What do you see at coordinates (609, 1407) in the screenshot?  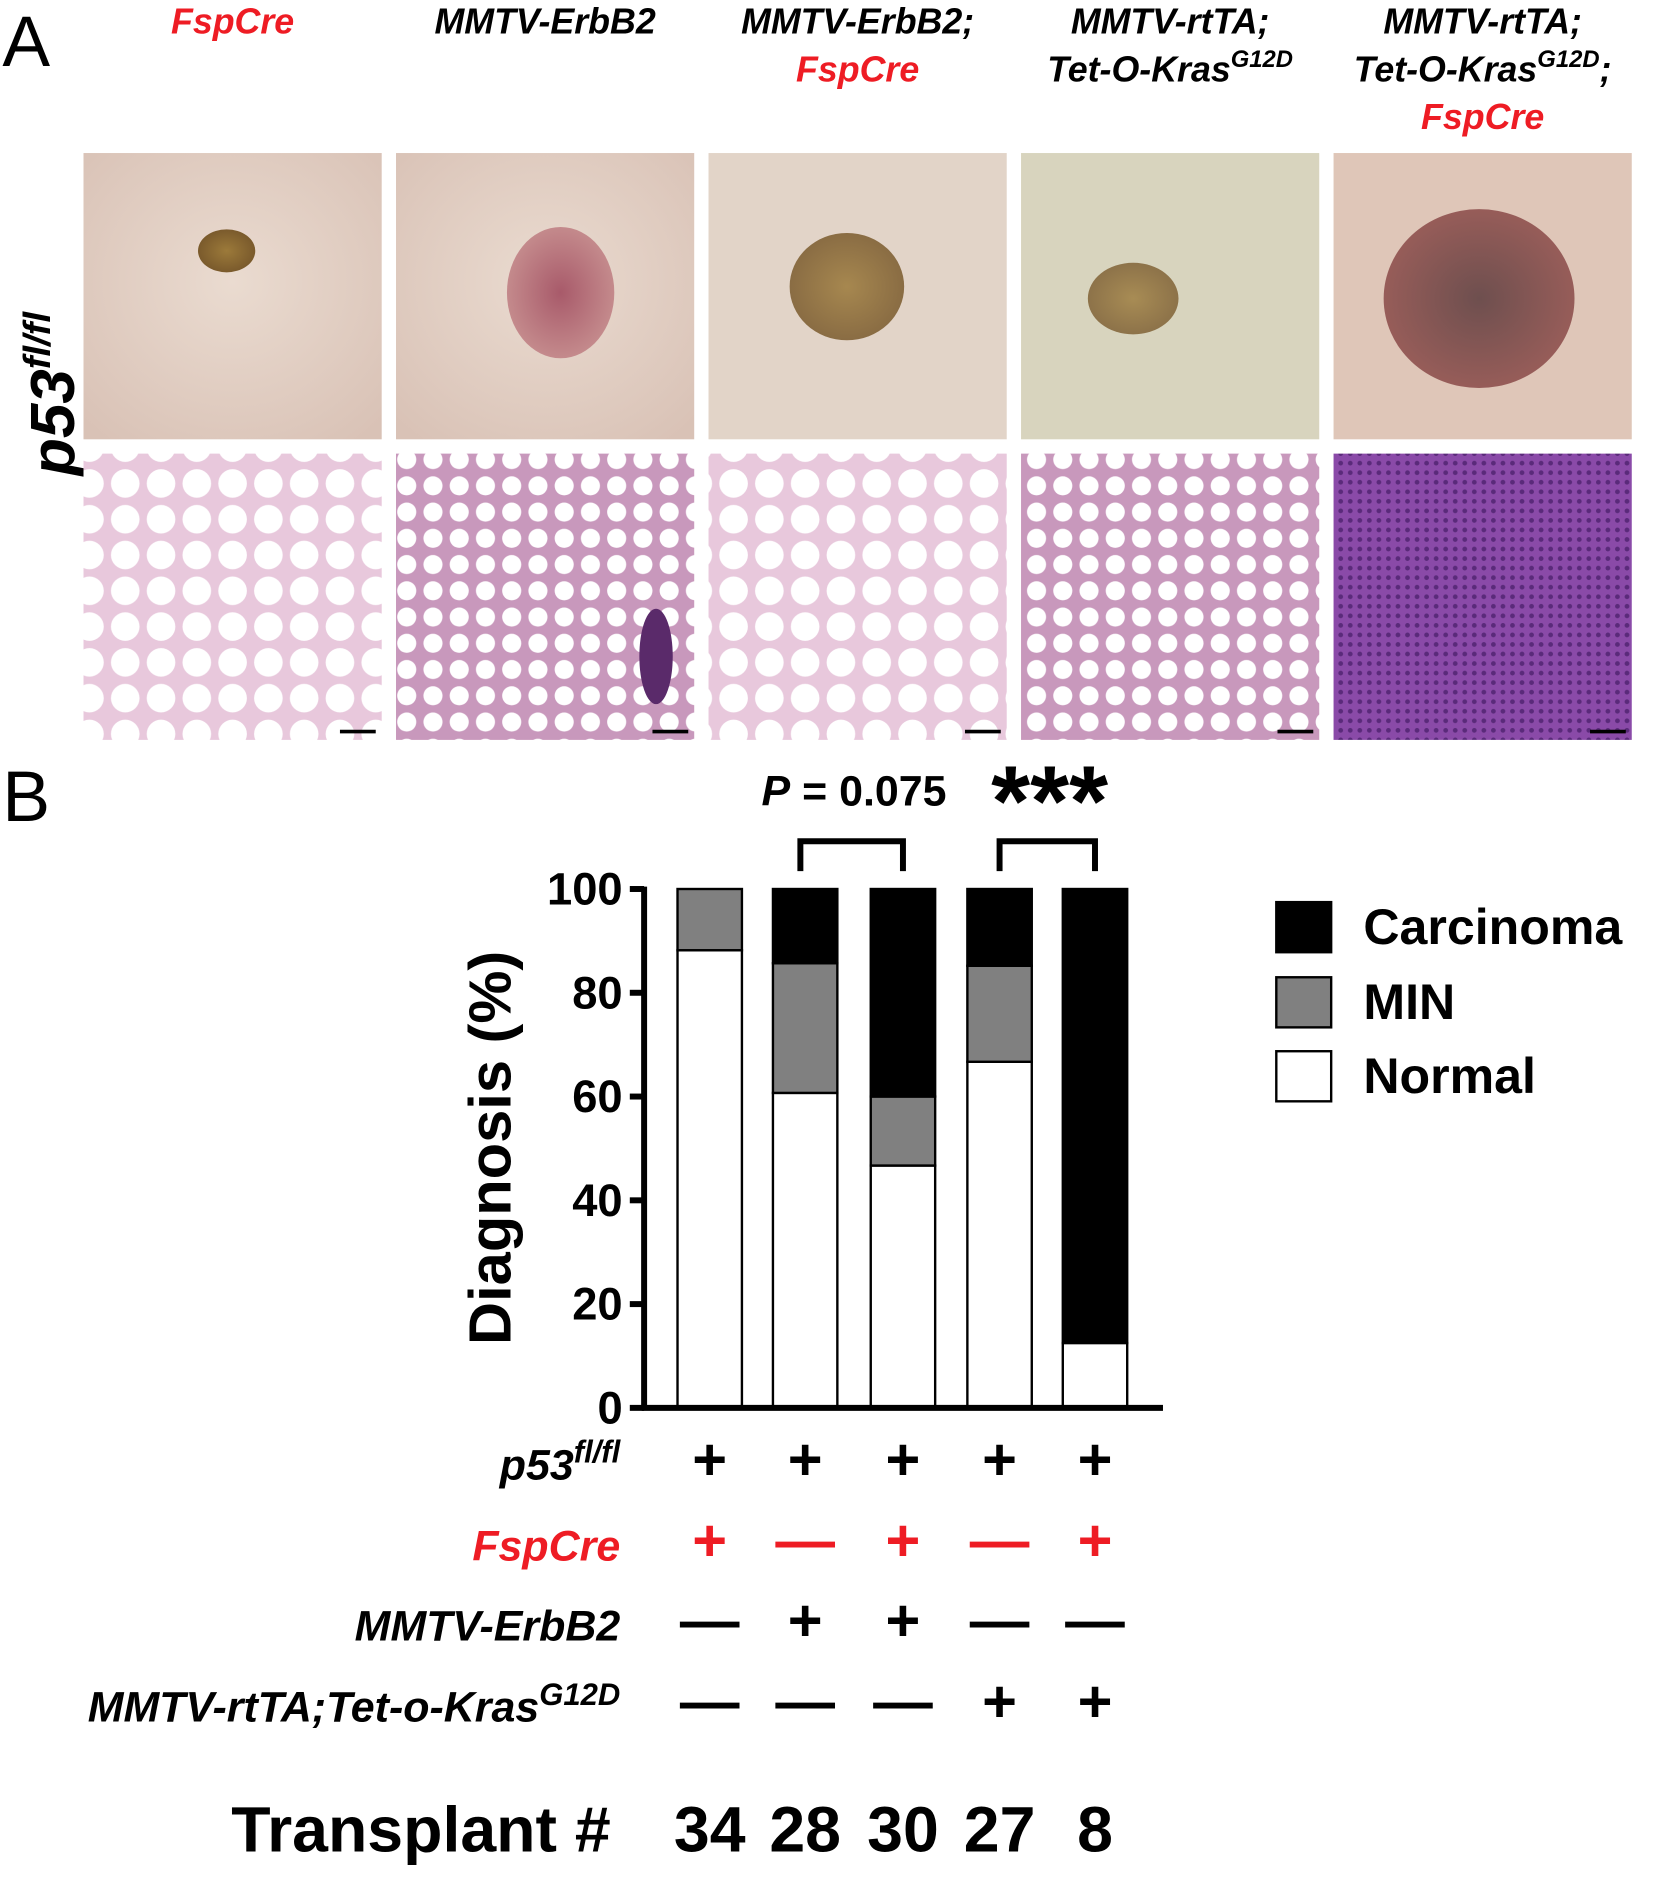 I see `y-tick-label: 0` at bounding box center [609, 1407].